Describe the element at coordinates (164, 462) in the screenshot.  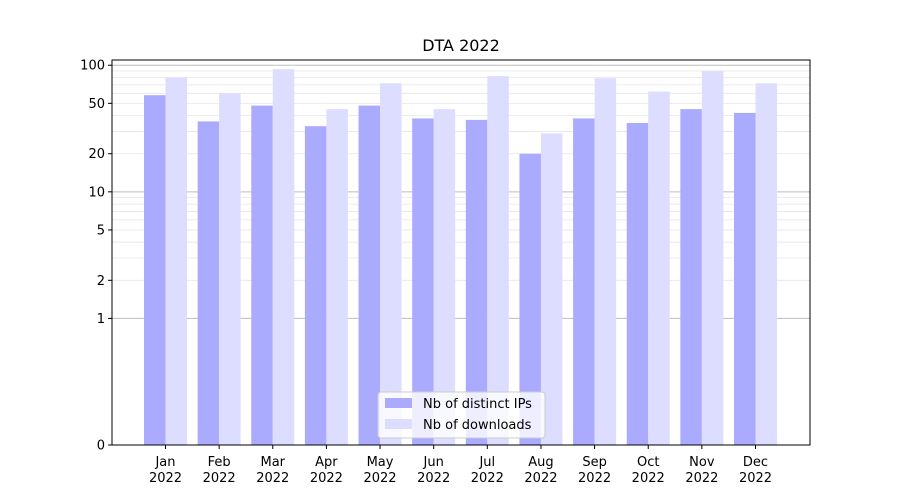
I see `x-tick-label-month: Jan` at that location.